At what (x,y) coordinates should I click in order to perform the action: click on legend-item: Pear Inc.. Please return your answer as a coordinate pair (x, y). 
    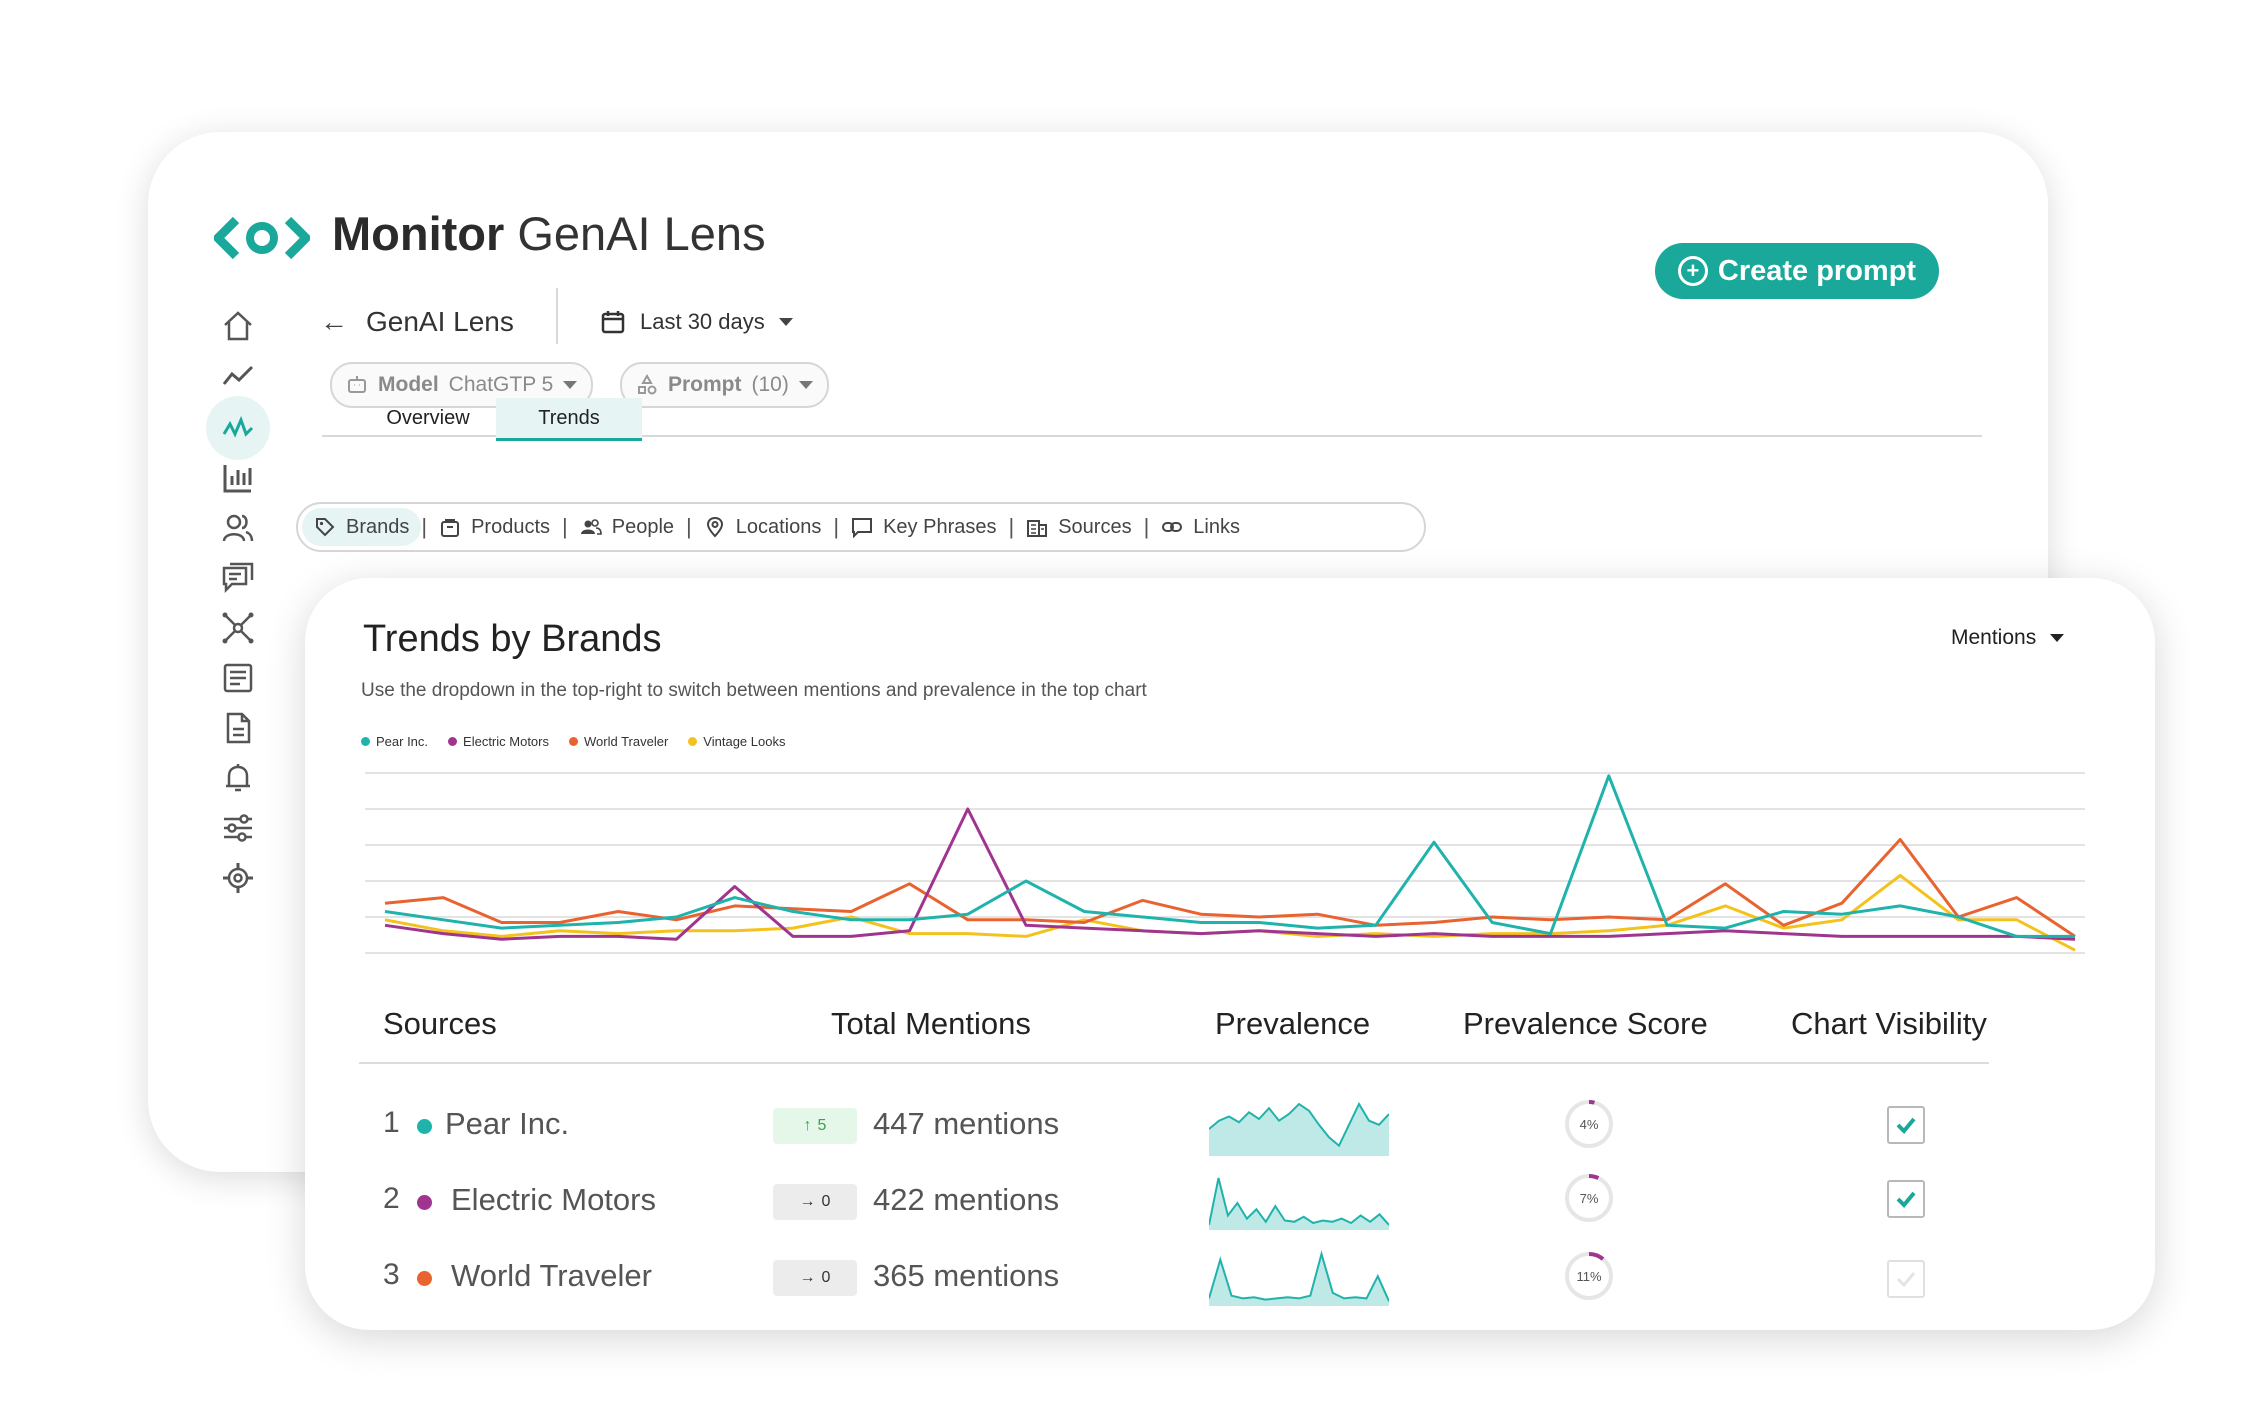
    Looking at the image, I should click on (394, 741).